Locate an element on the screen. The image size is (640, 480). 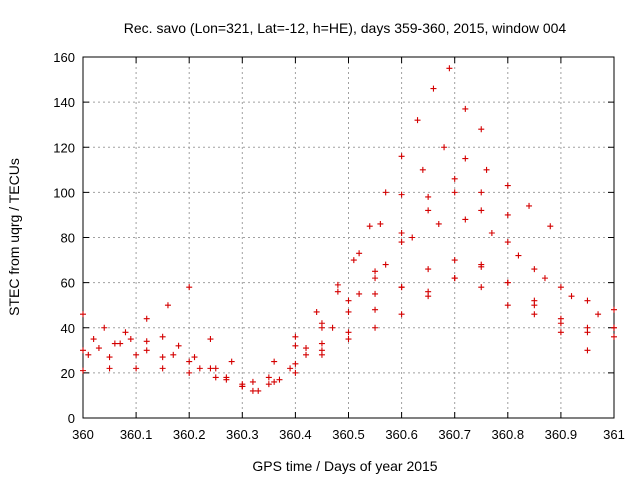
x-tick-label: 360.1 is located at coordinates (136, 434).